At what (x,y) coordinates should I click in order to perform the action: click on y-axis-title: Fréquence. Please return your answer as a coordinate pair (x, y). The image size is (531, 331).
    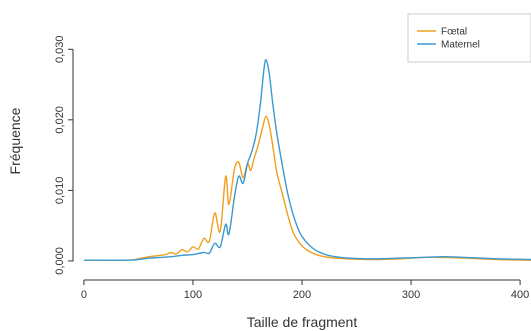
    Looking at the image, I should click on (15, 140).